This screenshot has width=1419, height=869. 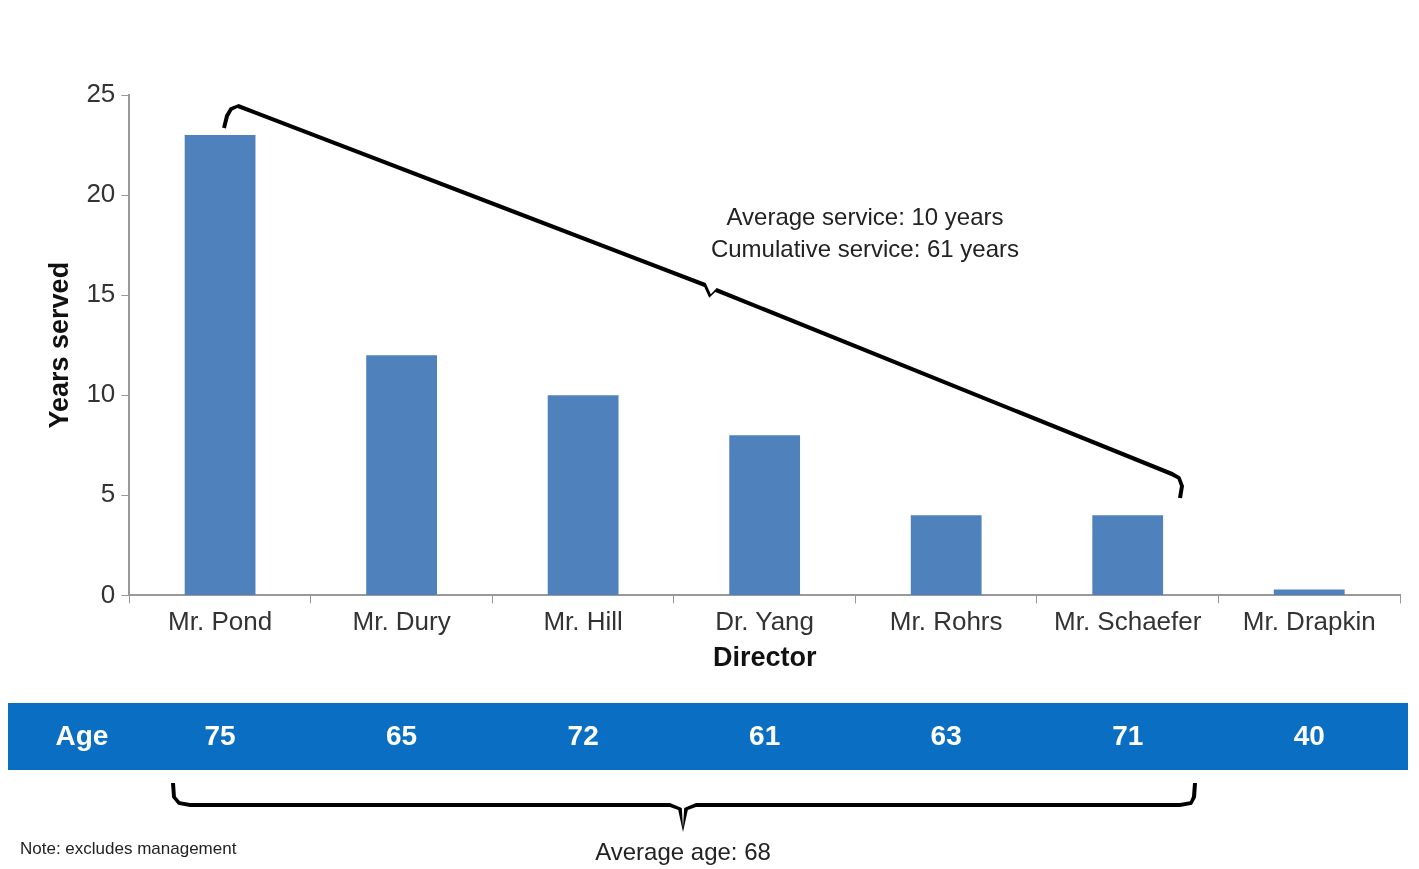 I want to click on text: Average age: 68, so click(x=683, y=851).